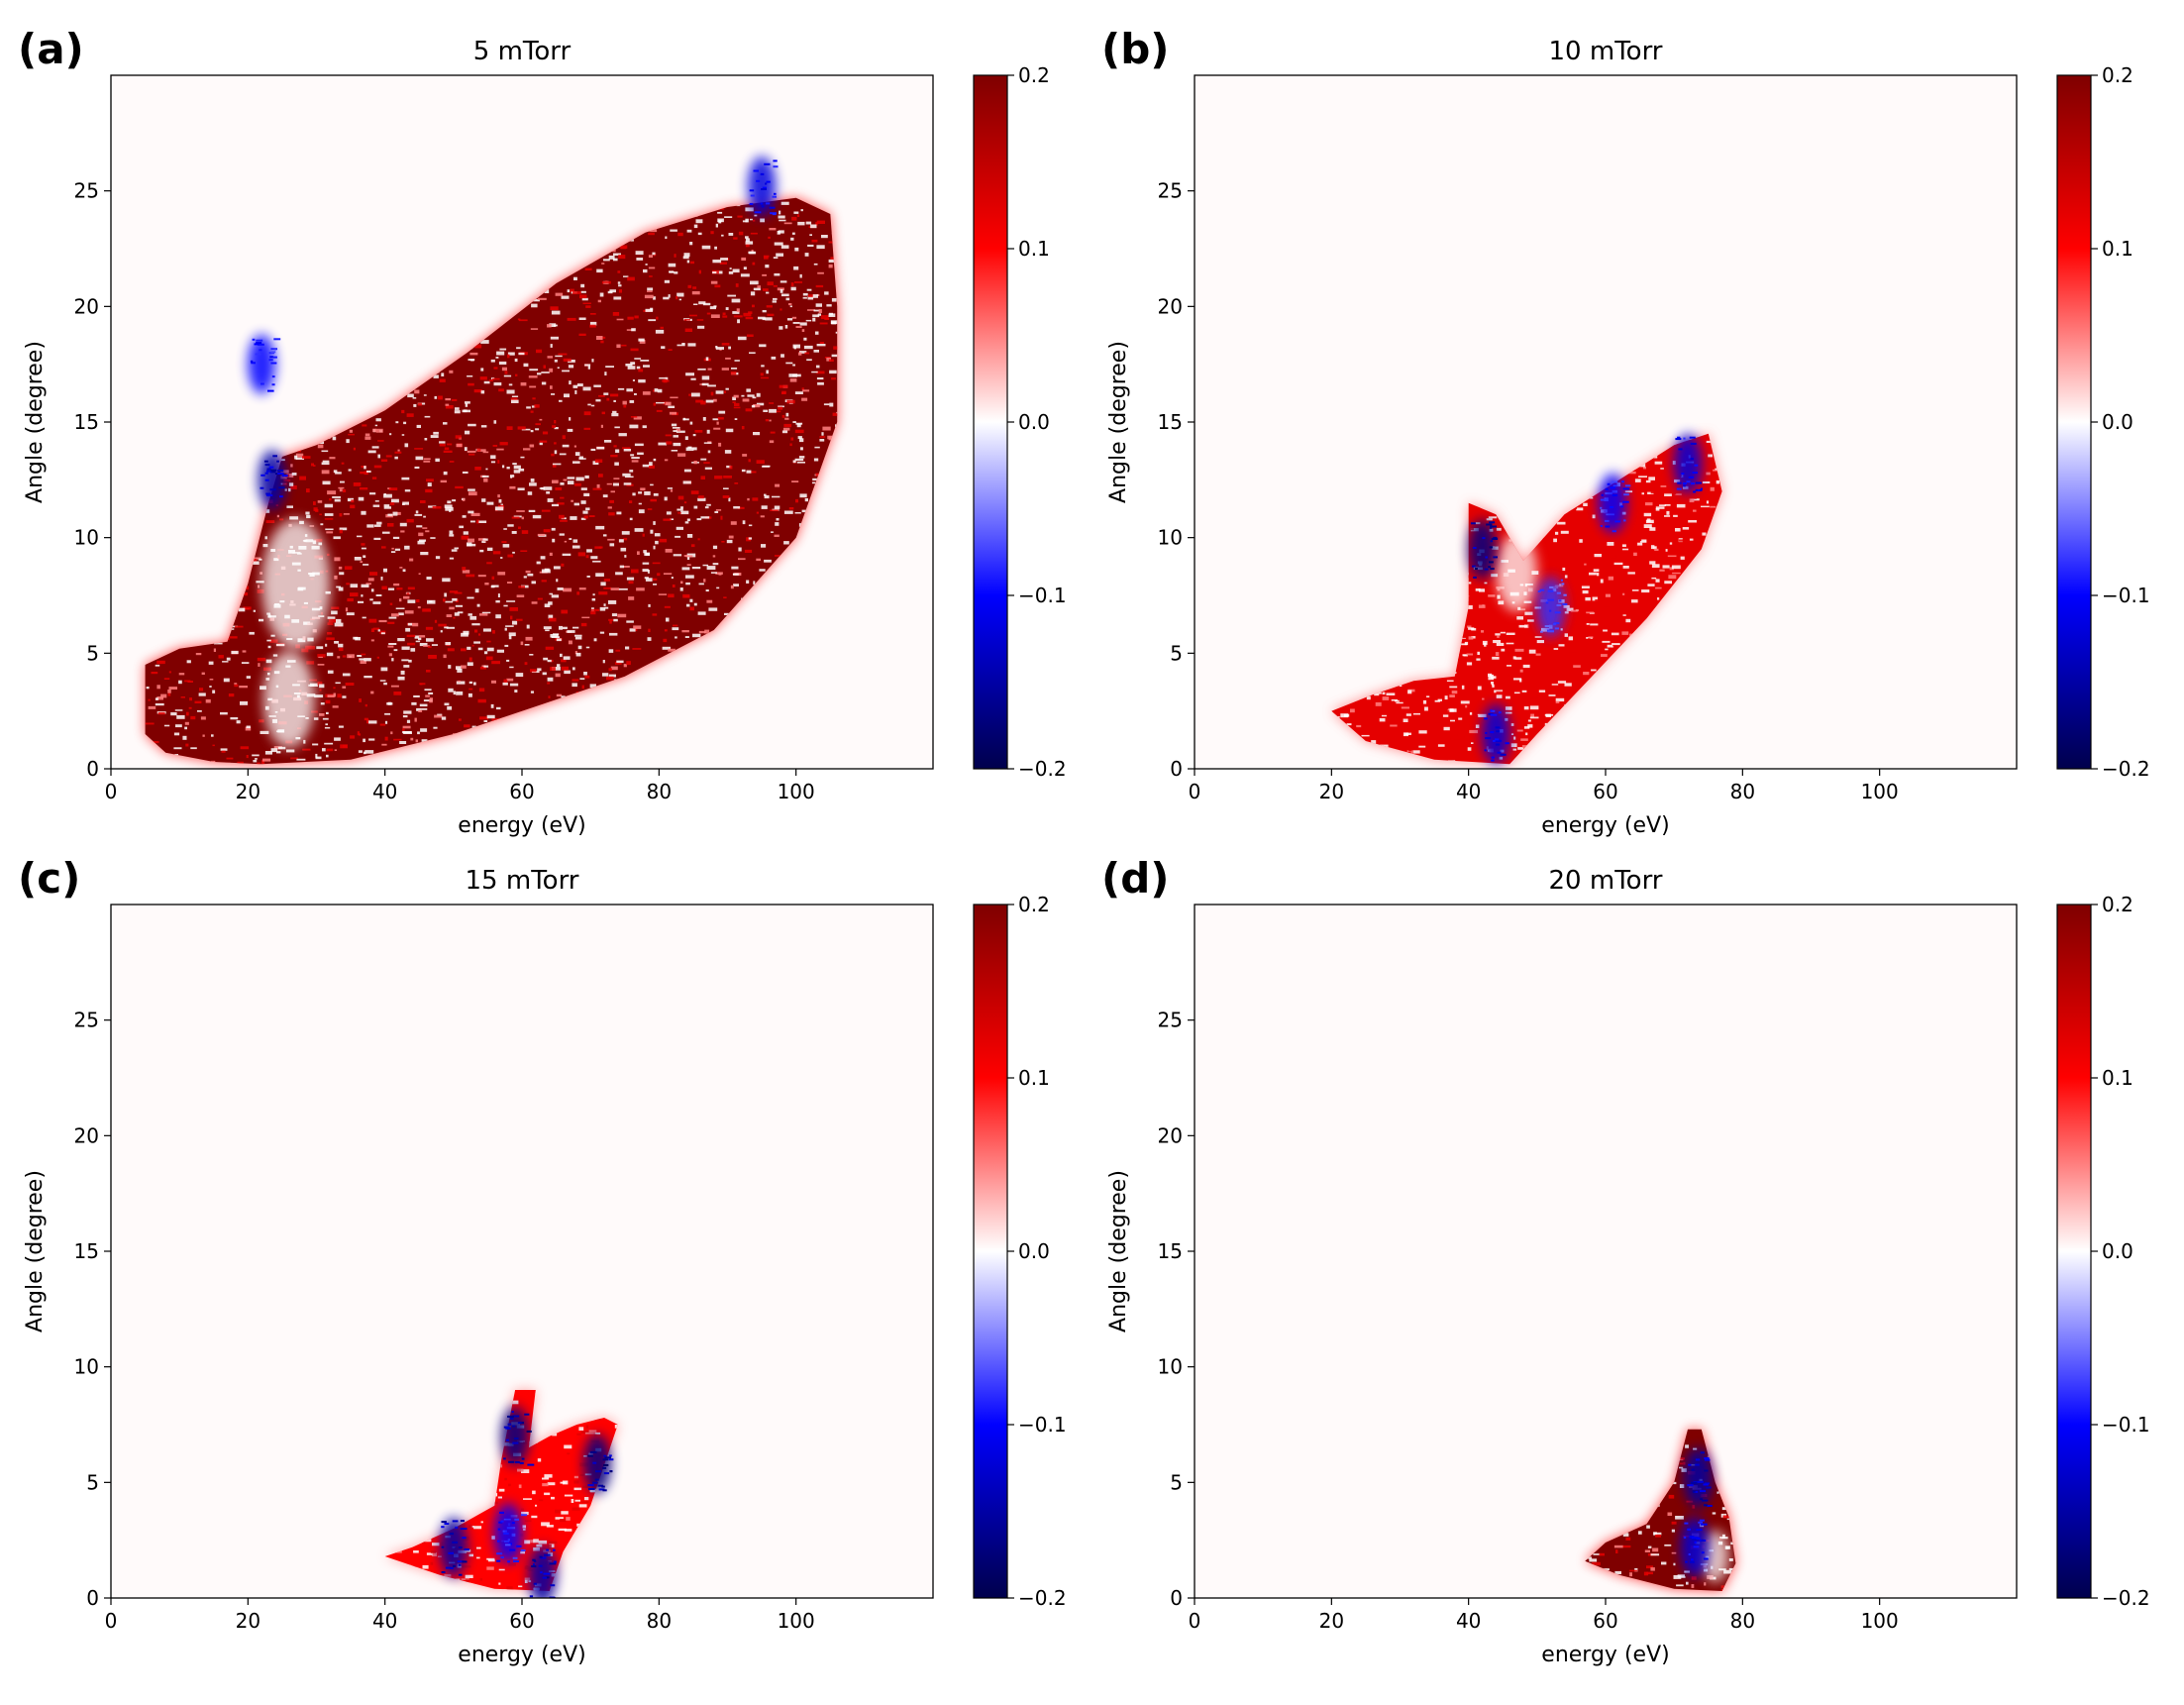  I want to click on colorbar-tick-label: 0.2, so click(2117, 75).